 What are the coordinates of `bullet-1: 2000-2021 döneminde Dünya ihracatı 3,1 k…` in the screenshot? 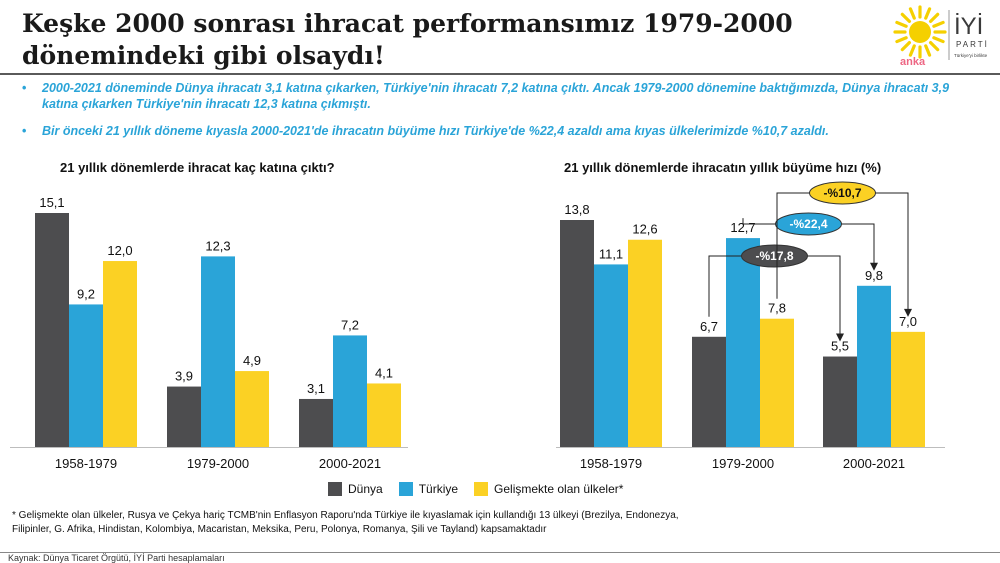 It's located at (502, 96).